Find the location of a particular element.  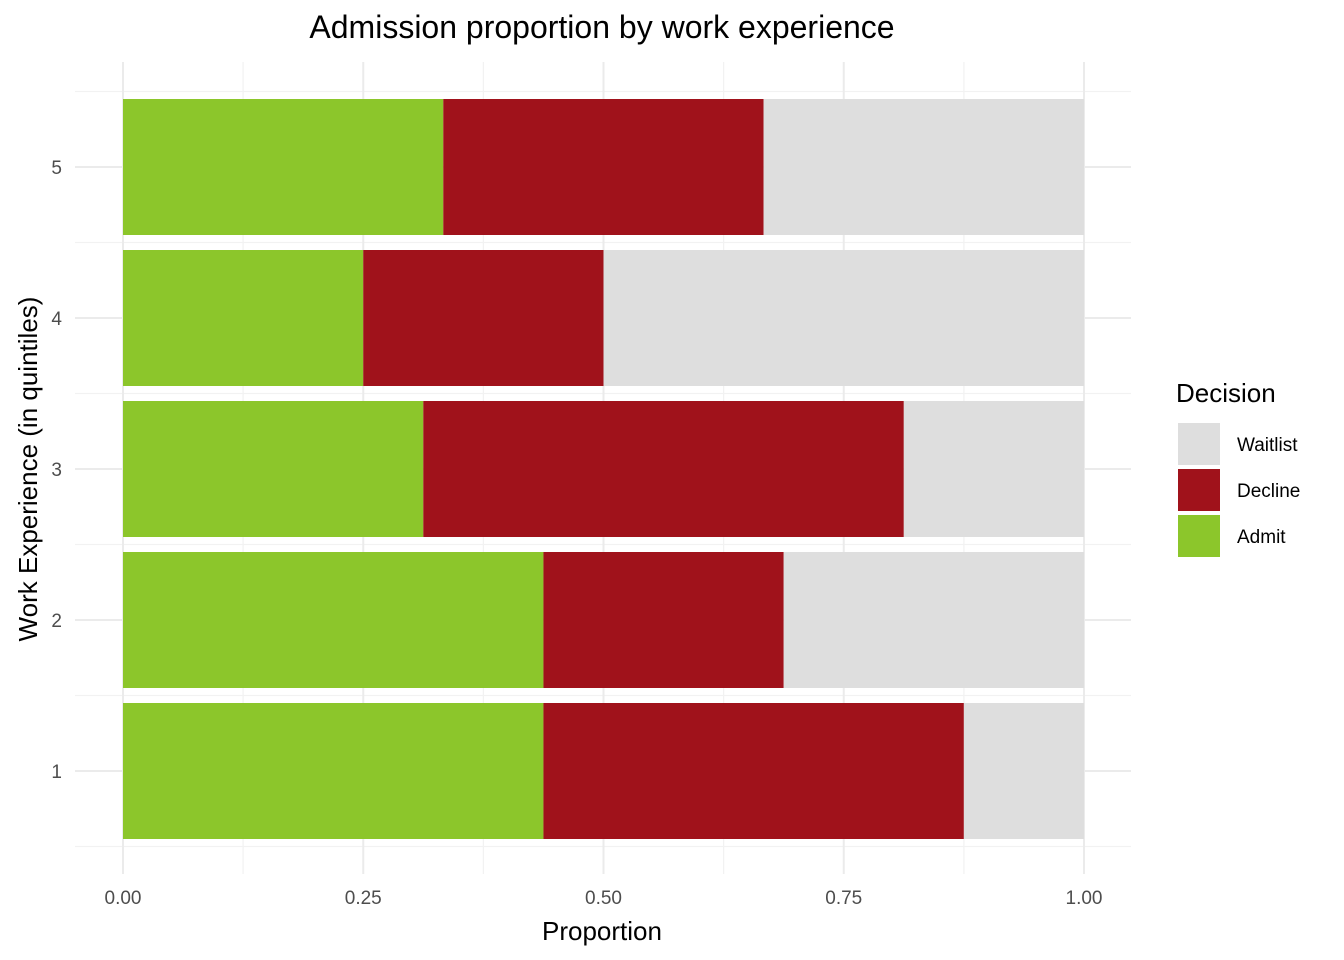

x-tick-label: 0.75 is located at coordinates (843, 898).